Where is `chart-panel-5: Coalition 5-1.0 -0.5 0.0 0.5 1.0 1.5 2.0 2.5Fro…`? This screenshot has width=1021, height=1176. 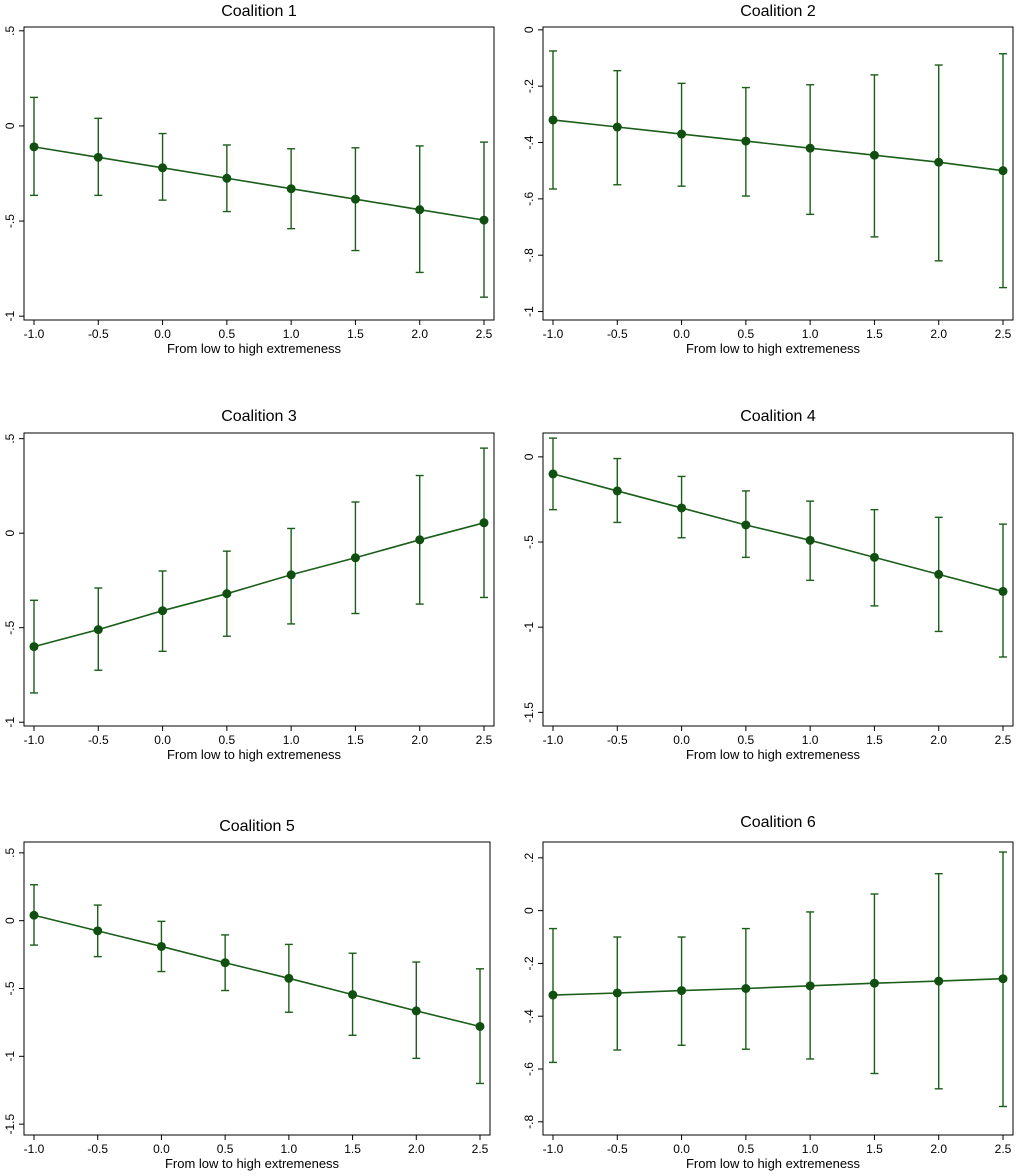
chart-panel-5: Coalition 5-1.0 -0.5 0.0 0.5 1.0 1.5 2.0 2.5Fro… is located at coordinates (247, 994).